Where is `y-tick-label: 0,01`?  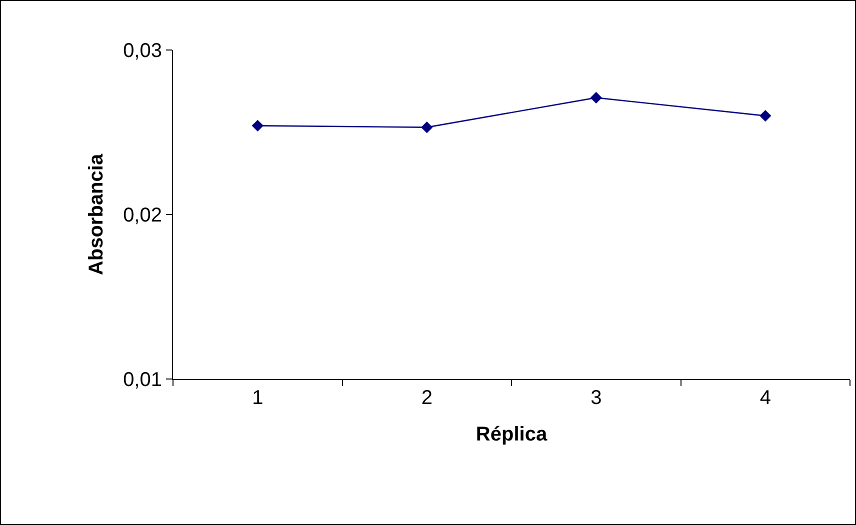
y-tick-label: 0,01 is located at coordinates (142, 380).